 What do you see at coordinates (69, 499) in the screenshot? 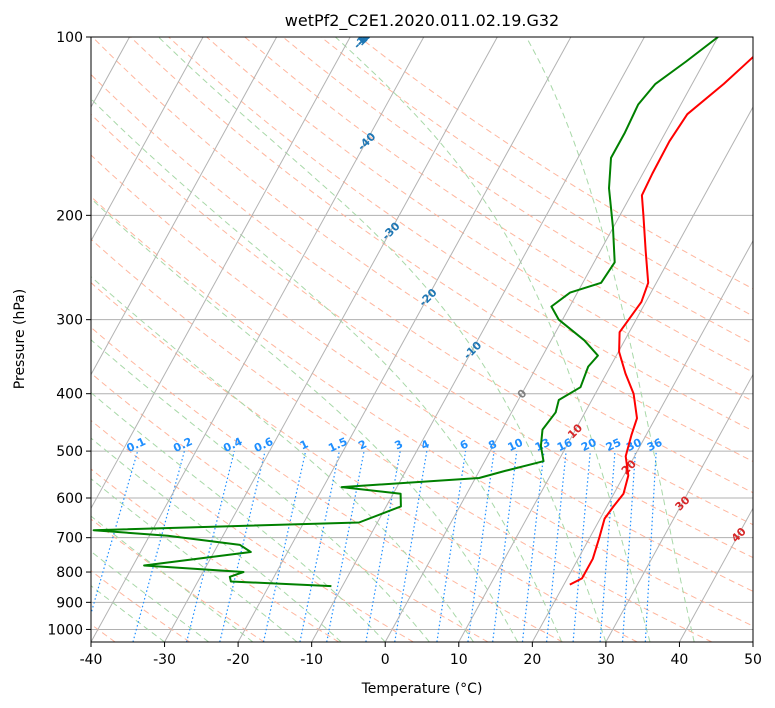
I see `y-tick-label: 600` at bounding box center [69, 499].